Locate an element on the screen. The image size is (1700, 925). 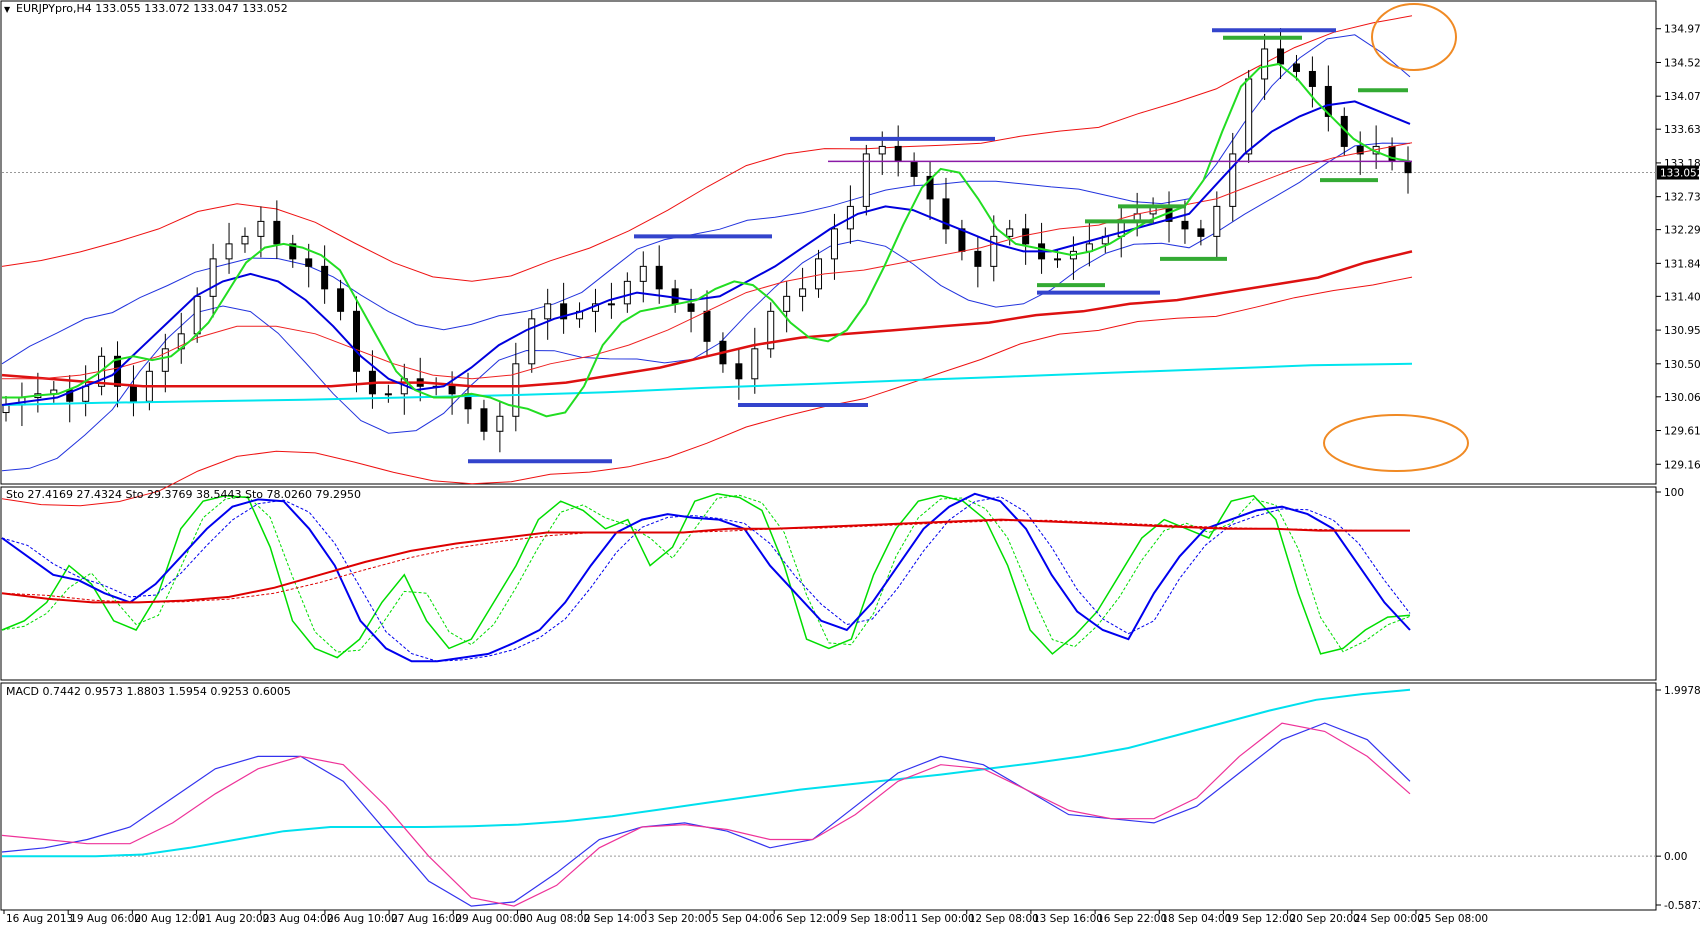
current-price-tag is located at coordinates (1678, 172).